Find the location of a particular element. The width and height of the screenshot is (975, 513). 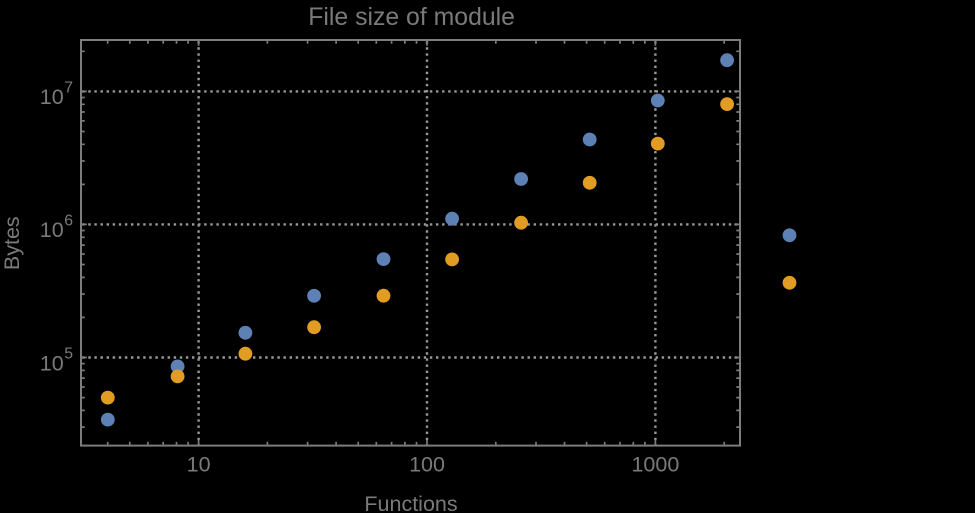

svg-text: 100 is located at coordinates (427, 464).